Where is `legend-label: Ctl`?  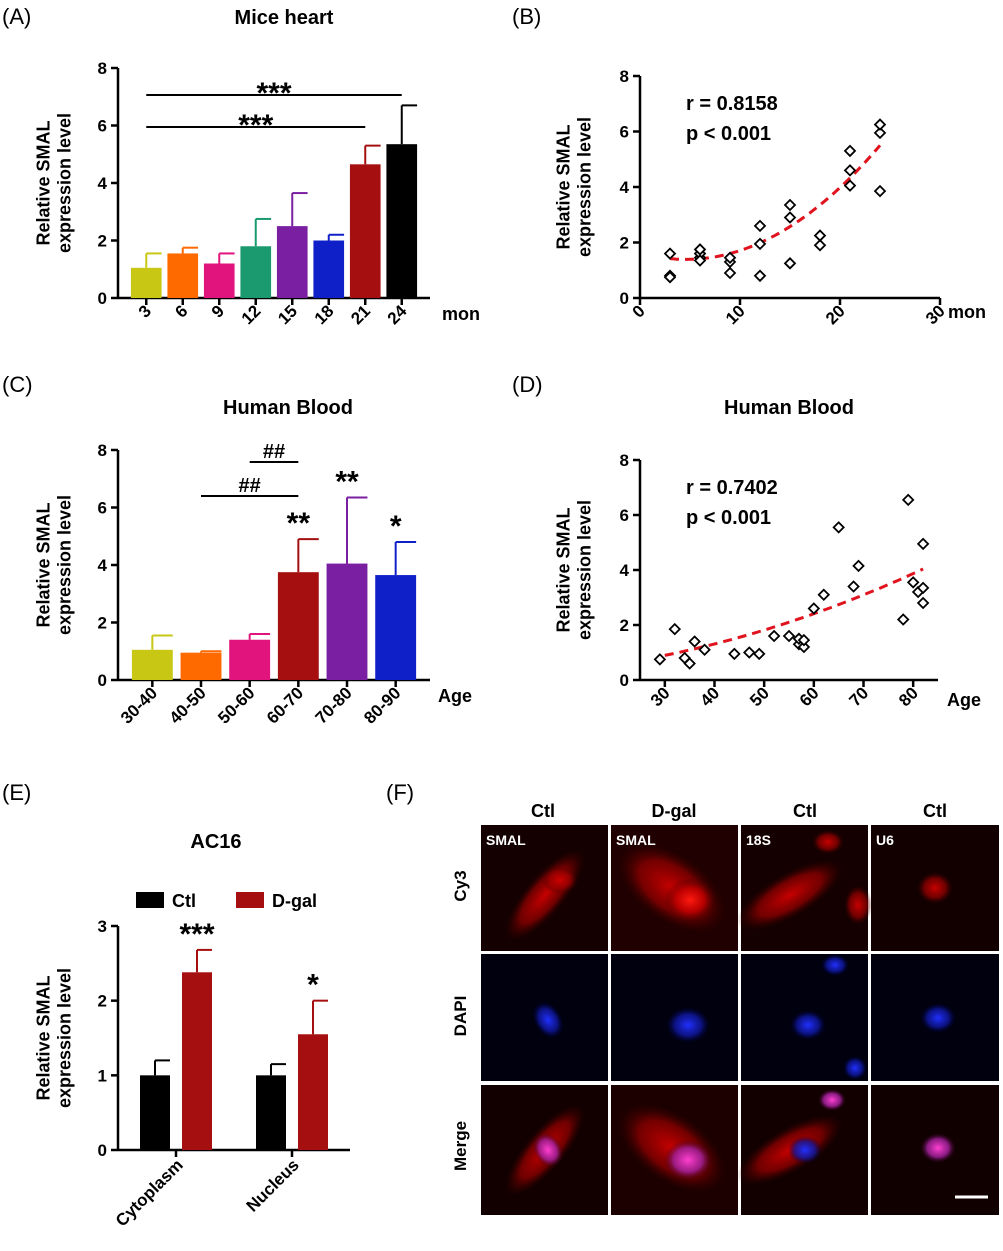
legend-label: Ctl is located at coordinates (184, 901).